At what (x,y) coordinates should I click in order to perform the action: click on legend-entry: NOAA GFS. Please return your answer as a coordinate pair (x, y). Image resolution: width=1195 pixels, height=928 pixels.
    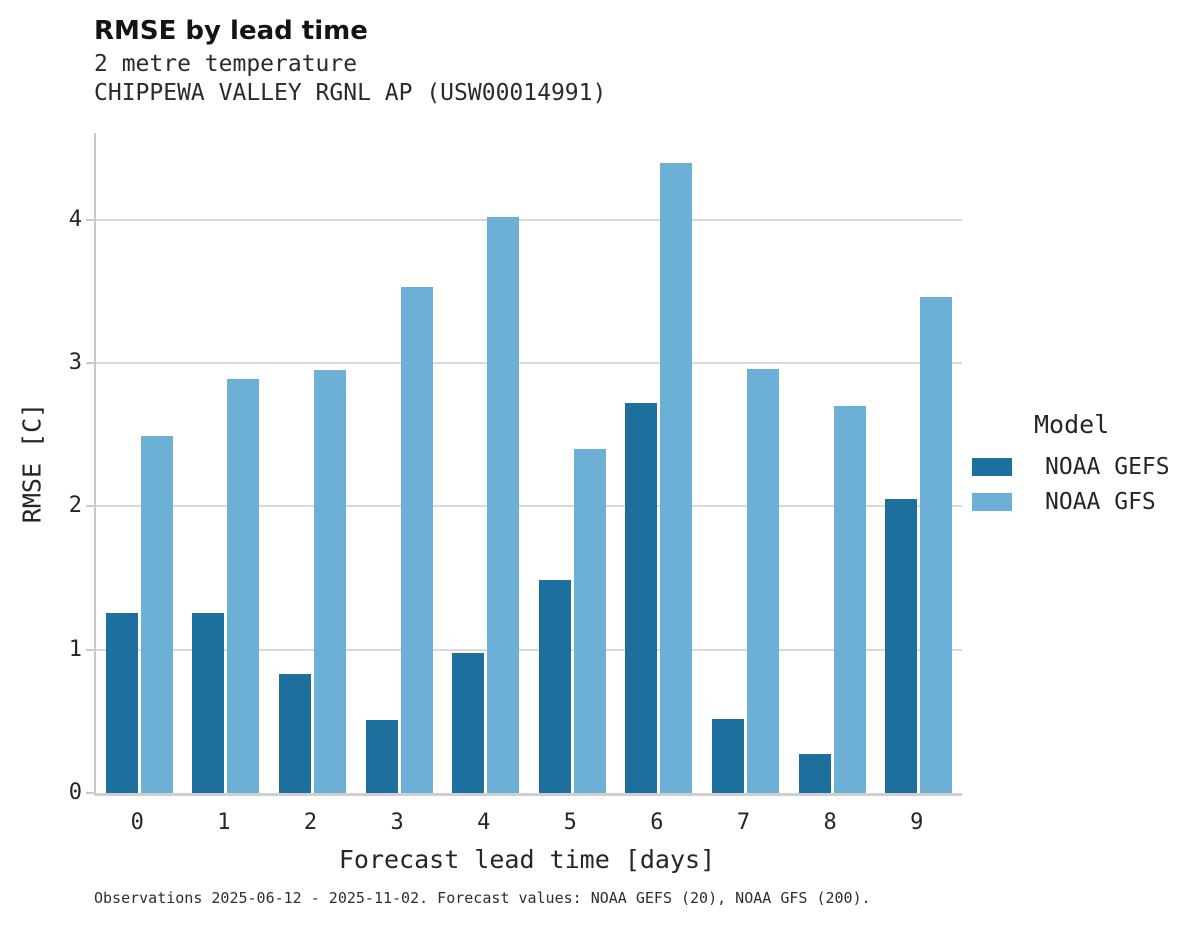
    Looking at the image, I should click on (1071, 501).